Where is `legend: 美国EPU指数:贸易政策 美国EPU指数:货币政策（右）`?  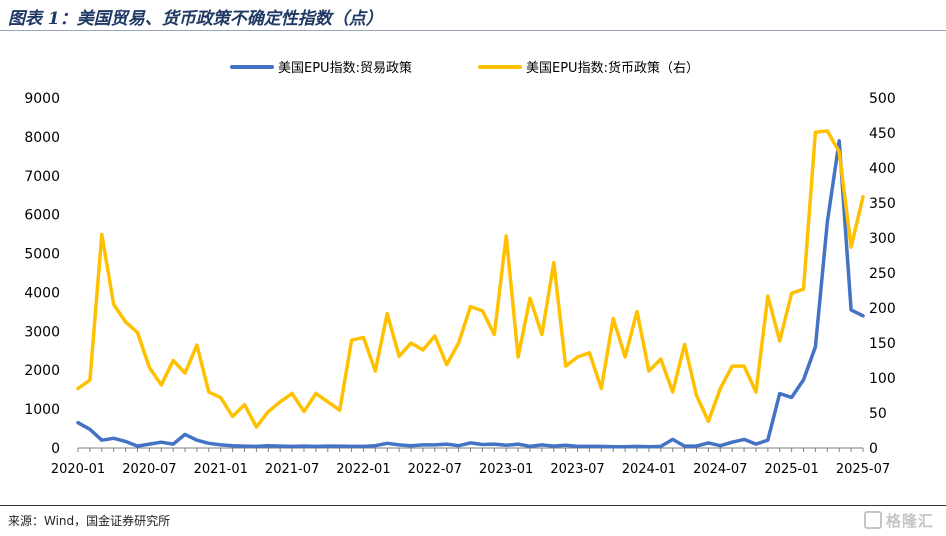 legend: 美国EPU指数:贸易政策 美国EPU指数:货币政策（右） is located at coordinates (464, 68).